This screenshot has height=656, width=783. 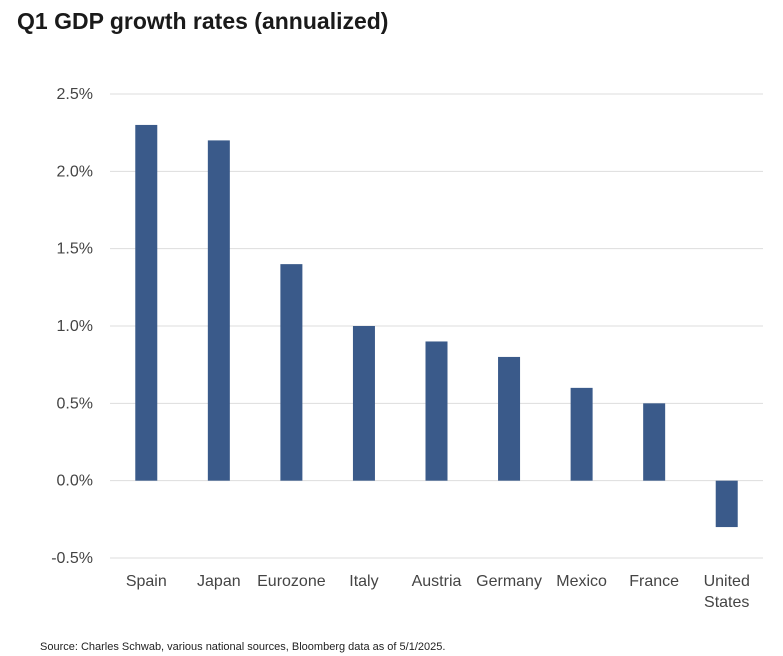 What do you see at coordinates (75, 403) in the screenshot?
I see `y-tick-label: 0.5%` at bounding box center [75, 403].